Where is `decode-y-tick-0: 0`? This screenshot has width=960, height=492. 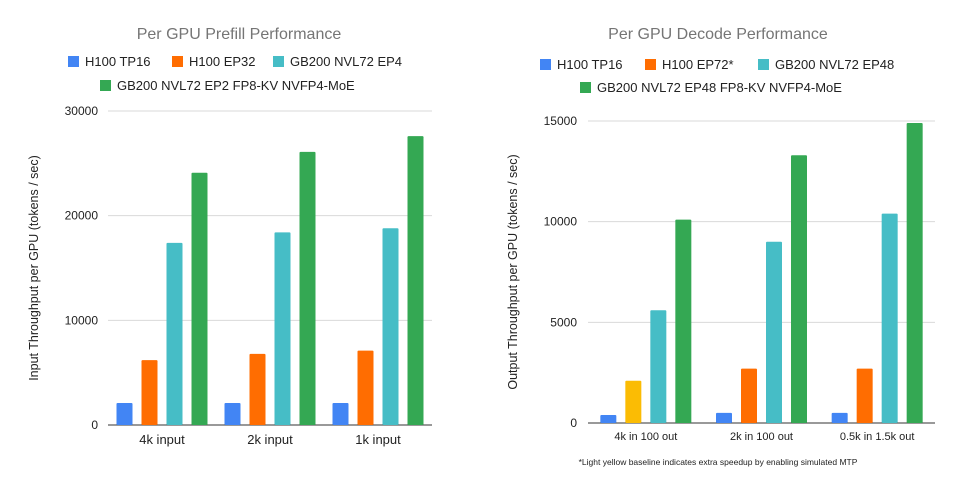 decode-y-tick-0: 0 is located at coordinates (573, 423).